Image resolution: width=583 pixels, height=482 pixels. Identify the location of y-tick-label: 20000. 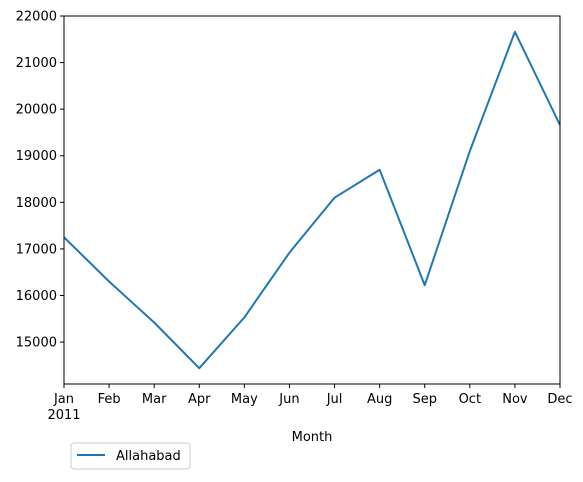
(36, 110).